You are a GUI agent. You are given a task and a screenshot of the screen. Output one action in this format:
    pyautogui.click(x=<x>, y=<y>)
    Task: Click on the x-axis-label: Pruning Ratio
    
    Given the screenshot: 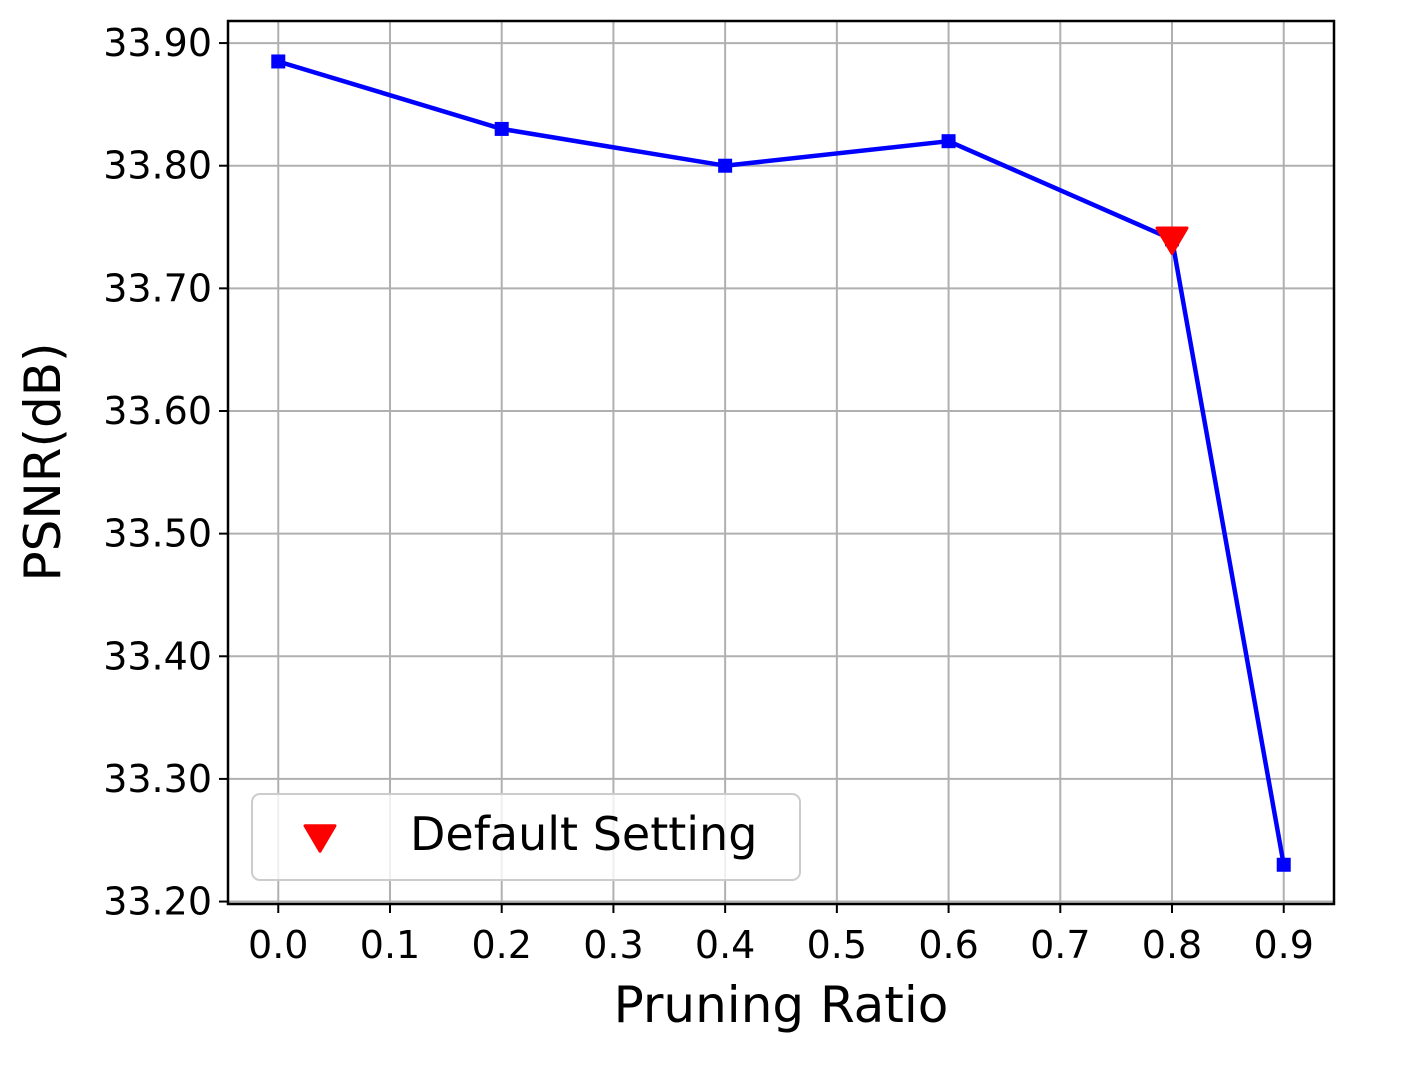 What is the action you would take?
    pyautogui.click(x=781, y=1005)
    